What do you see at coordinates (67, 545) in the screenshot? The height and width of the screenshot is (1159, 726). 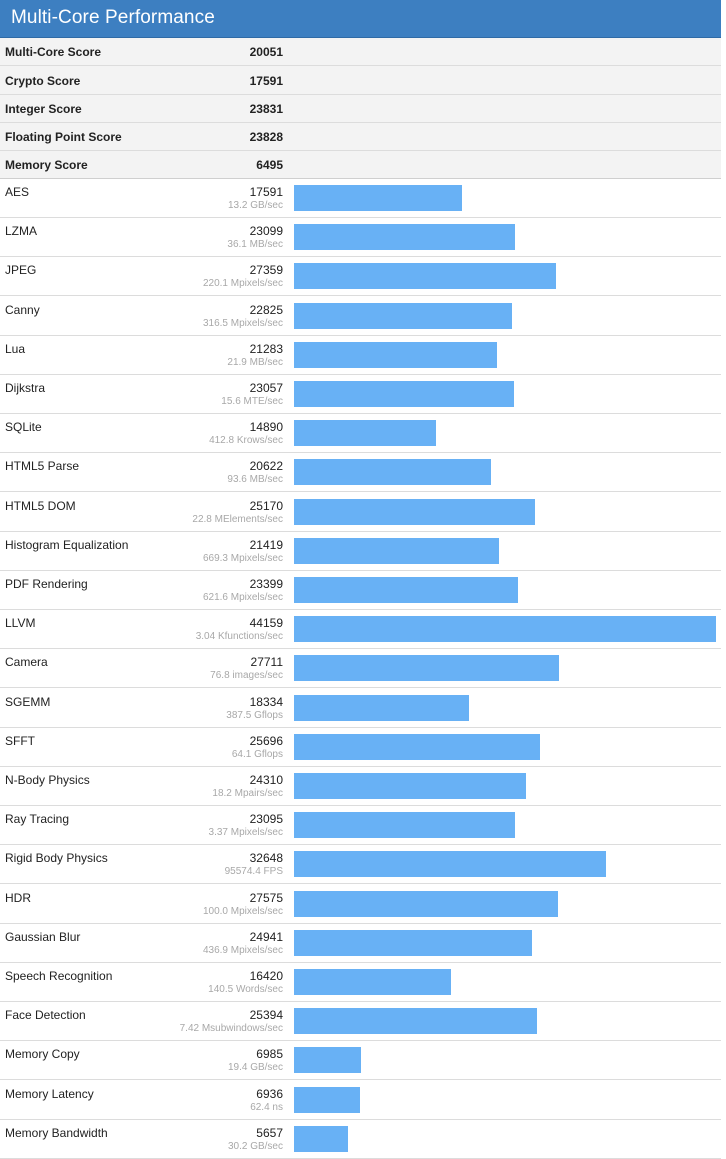 I see `benchmark-name: Histogram Equalization` at bounding box center [67, 545].